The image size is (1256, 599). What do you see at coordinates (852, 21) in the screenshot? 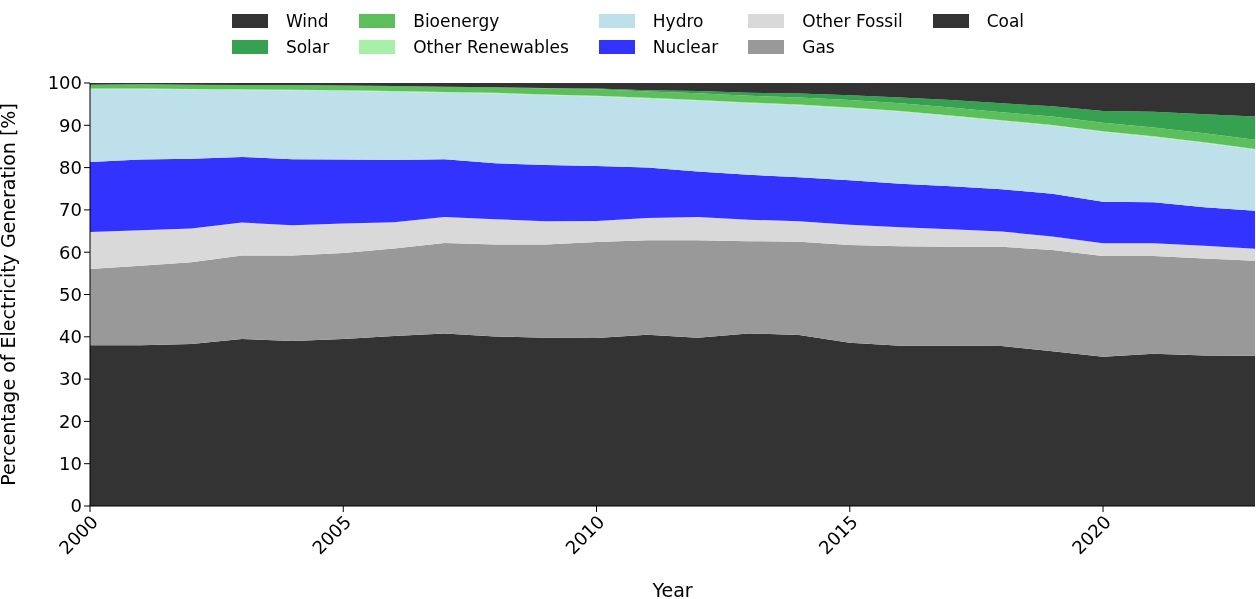
I see `legend-label: Other Fossil` at bounding box center [852, 21].